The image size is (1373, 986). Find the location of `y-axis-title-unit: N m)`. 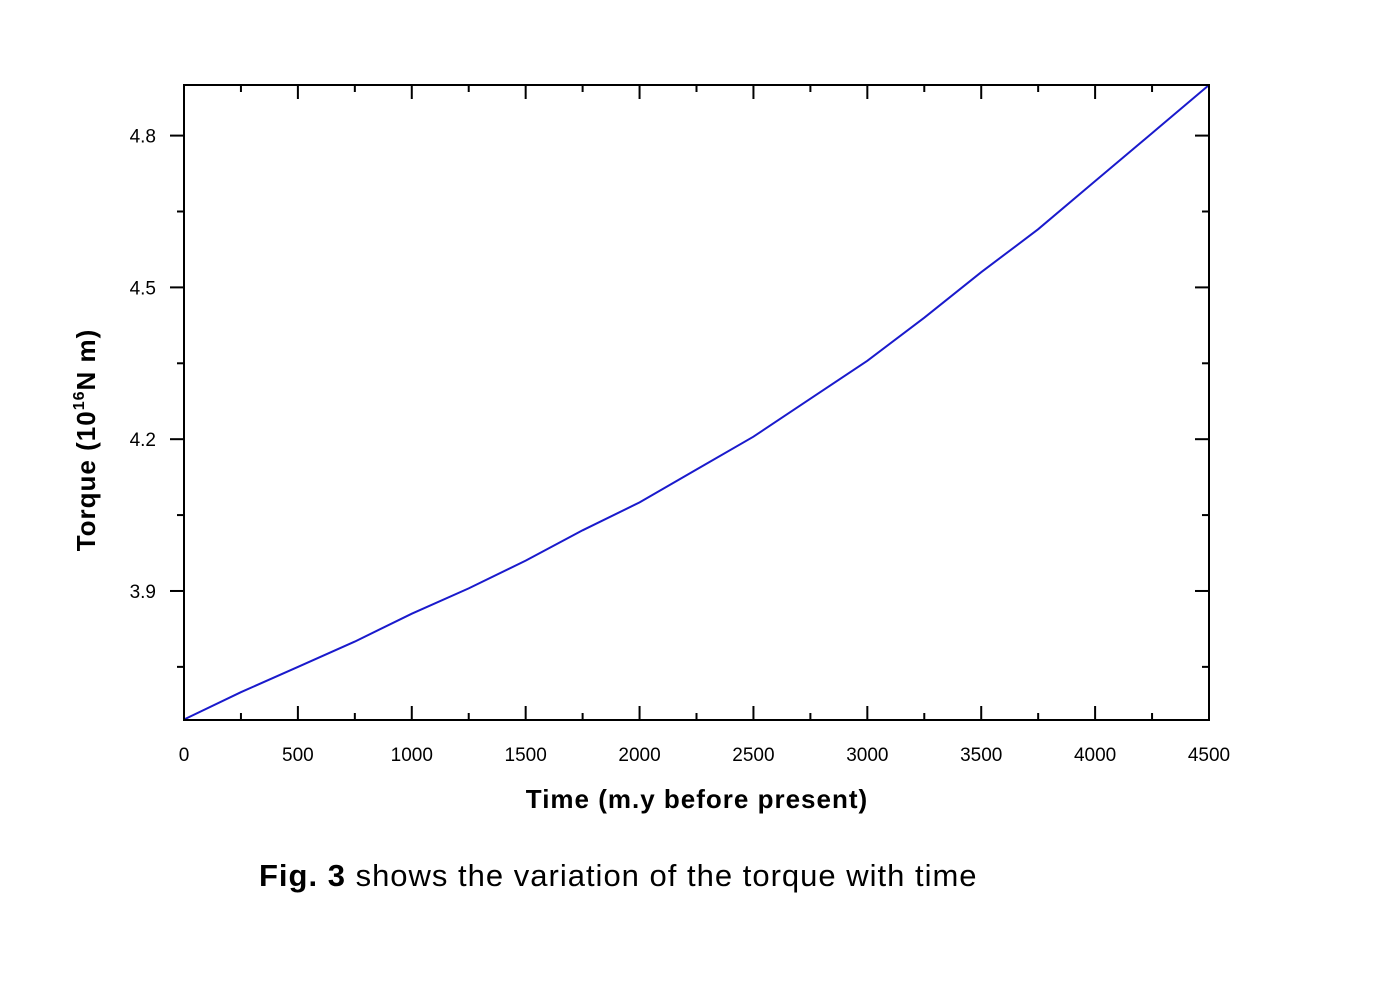

y-axis-title-unit: N m) is located at coordinates (86, 360).